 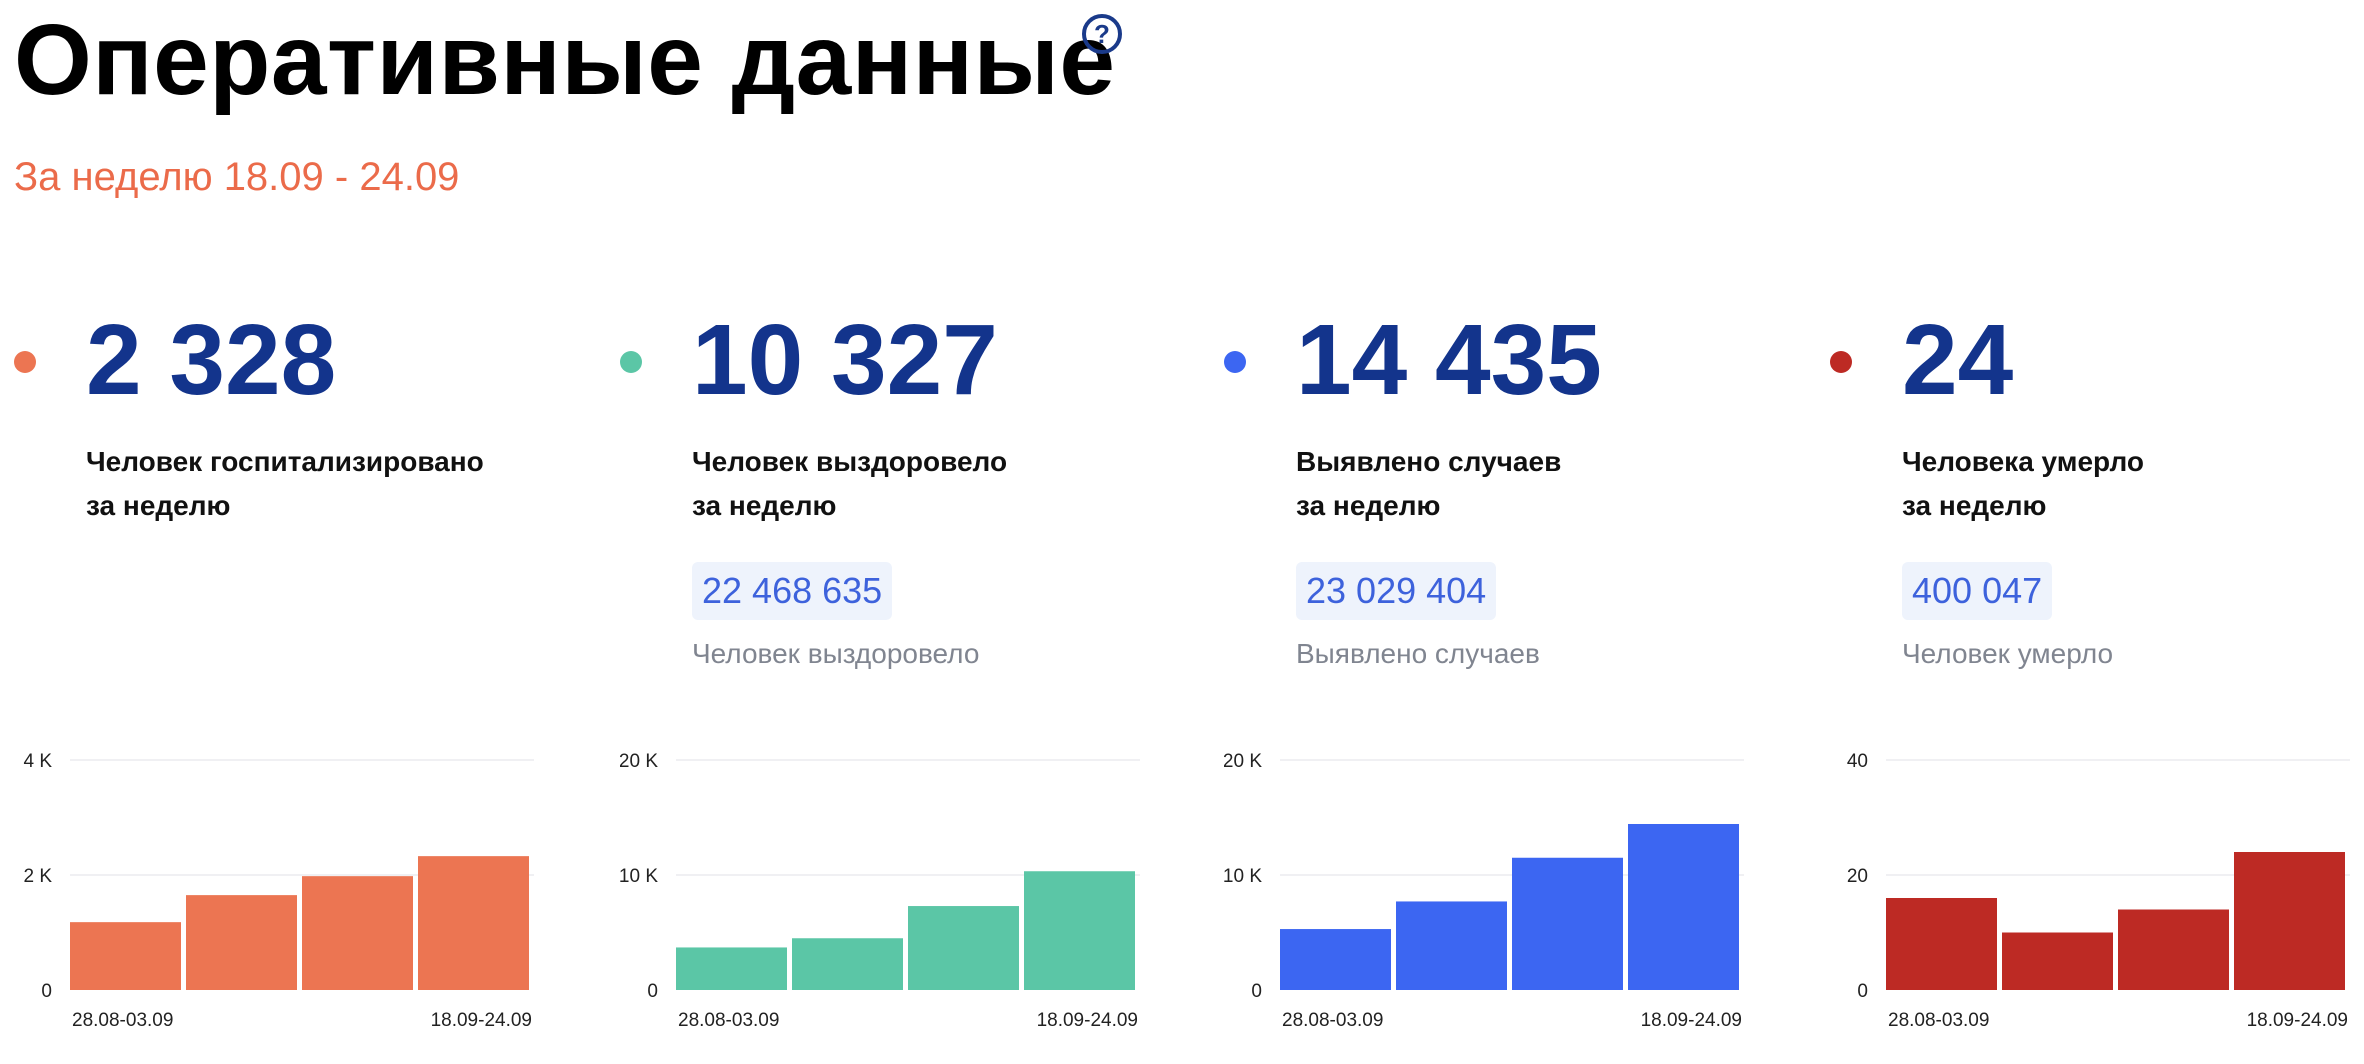 I want to click on total-label: Человек умерло, so click(x=2008, y=653).